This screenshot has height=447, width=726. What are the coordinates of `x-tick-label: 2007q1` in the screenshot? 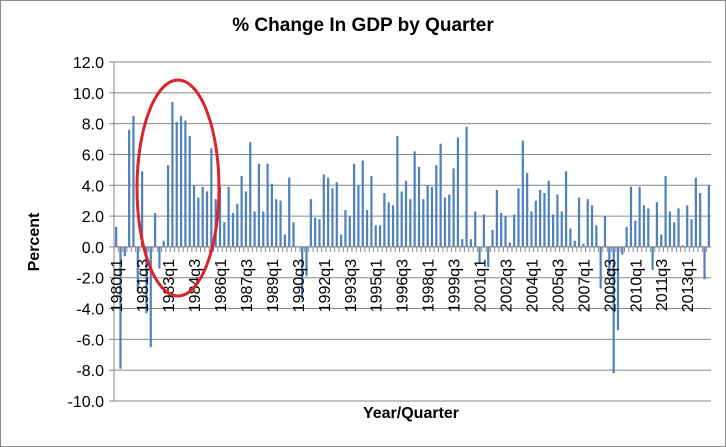 It's located at (584, 285).